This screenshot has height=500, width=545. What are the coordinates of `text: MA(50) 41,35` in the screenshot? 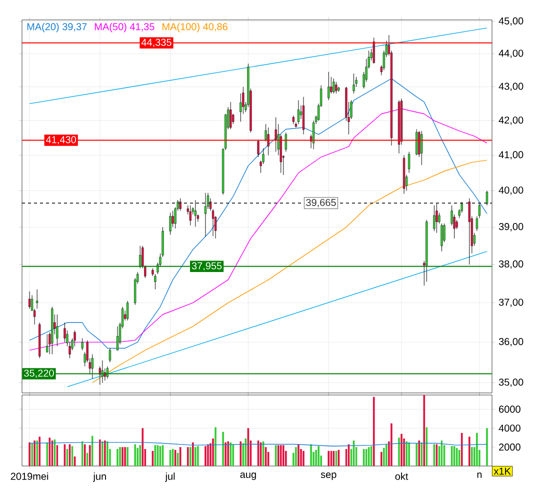 It's located at (124, 27).